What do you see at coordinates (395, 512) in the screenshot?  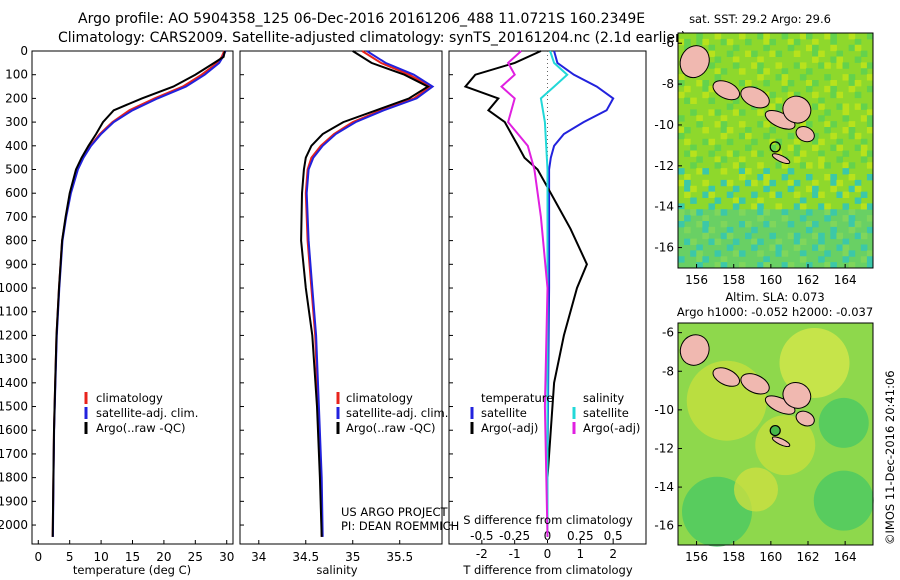 I see `project-credit: US ARGO PROJECT` at bounding box center [395, 512].